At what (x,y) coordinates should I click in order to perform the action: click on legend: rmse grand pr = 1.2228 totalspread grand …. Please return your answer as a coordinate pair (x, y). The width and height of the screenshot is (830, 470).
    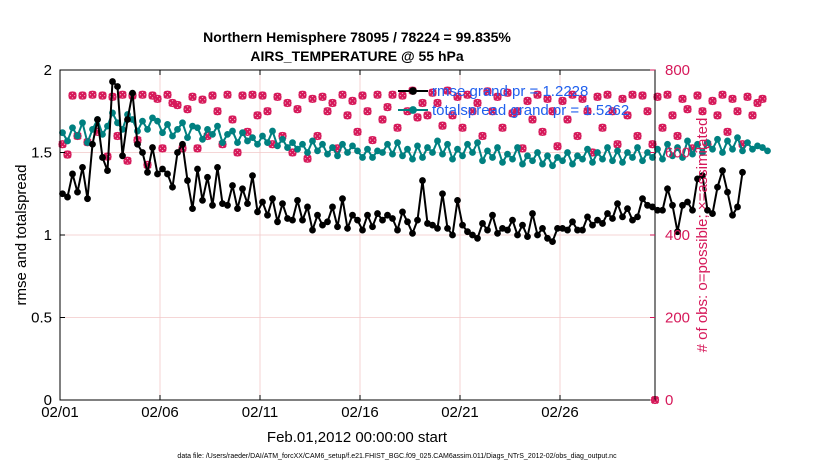
    Looking at the image, I should click on (513, 101).